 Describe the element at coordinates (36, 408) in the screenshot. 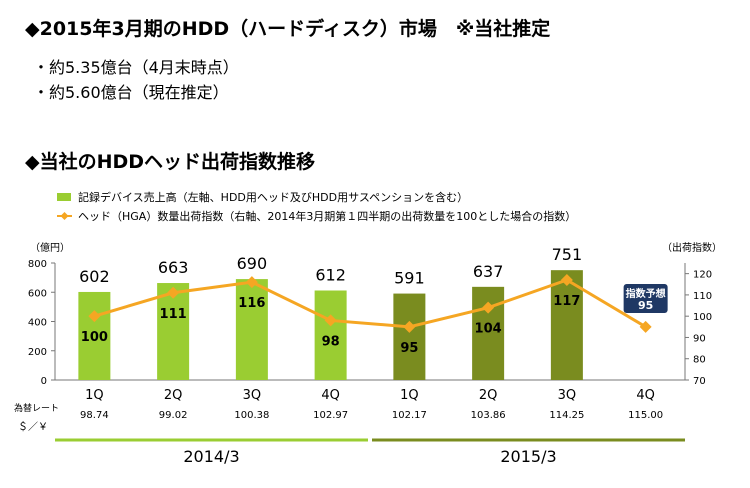

I see `fx-label-line1: 為替レート` at that location.